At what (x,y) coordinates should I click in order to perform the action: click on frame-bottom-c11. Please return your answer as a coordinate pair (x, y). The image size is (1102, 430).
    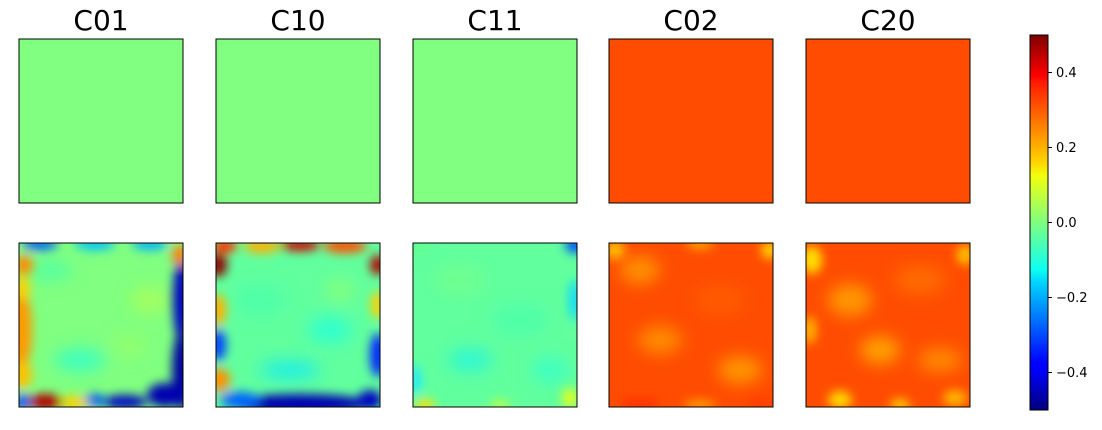
    Looking at the image, I should click on (495, 325).